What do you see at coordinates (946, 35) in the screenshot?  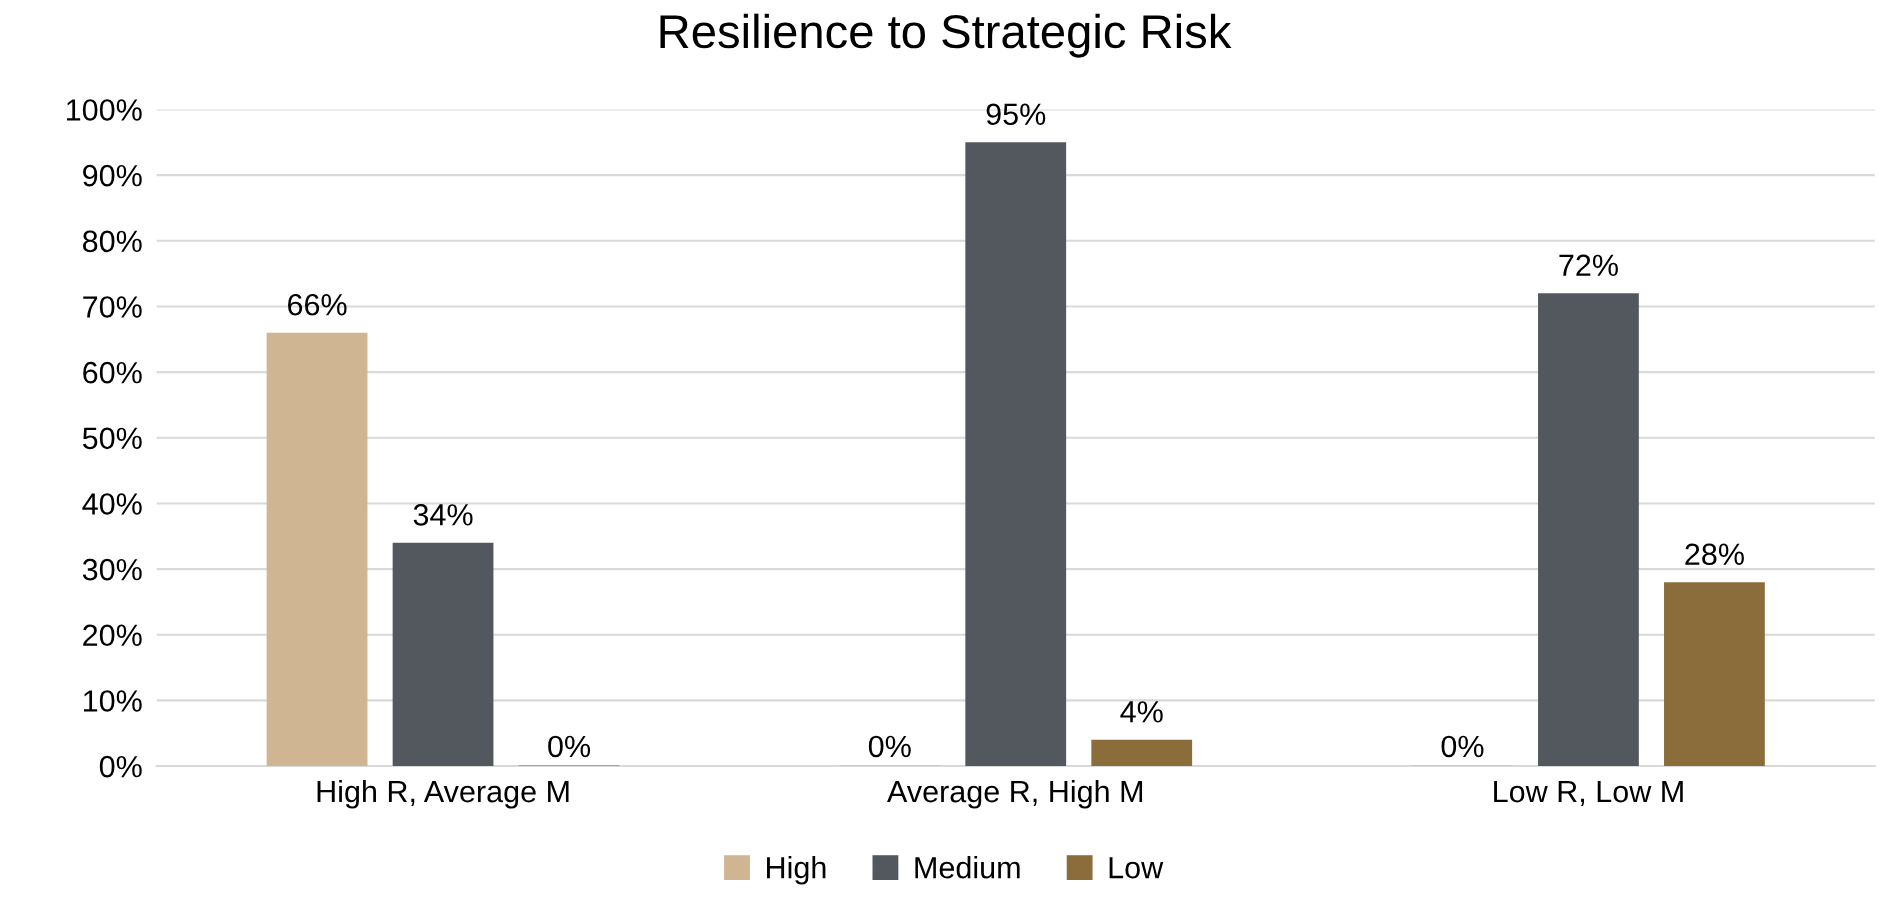 I see `chart-title: Resilience to Strategic Risk` at bounding box center [946, 35].